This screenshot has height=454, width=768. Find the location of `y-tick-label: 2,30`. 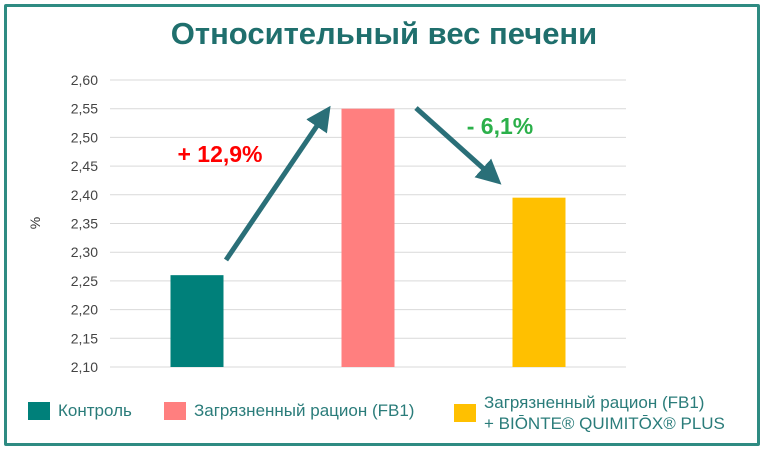

y-tick-label: 2,30 is located at coordinates (84, 252).